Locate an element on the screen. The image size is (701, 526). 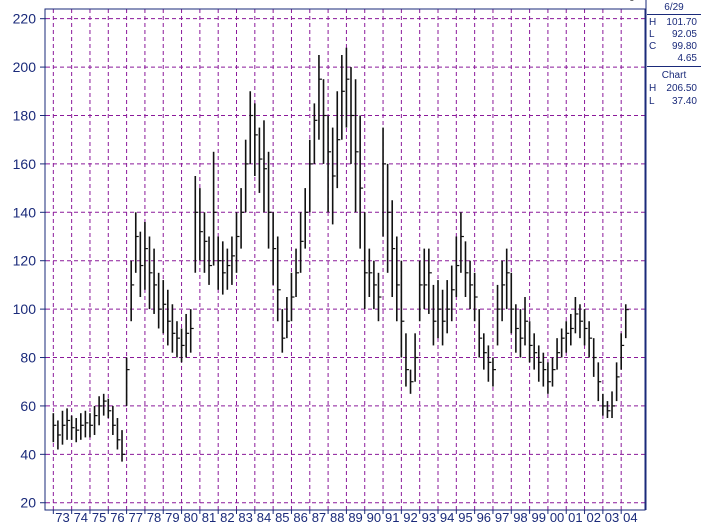
x-tick-label: 94 is located at coordinates (447, 517).